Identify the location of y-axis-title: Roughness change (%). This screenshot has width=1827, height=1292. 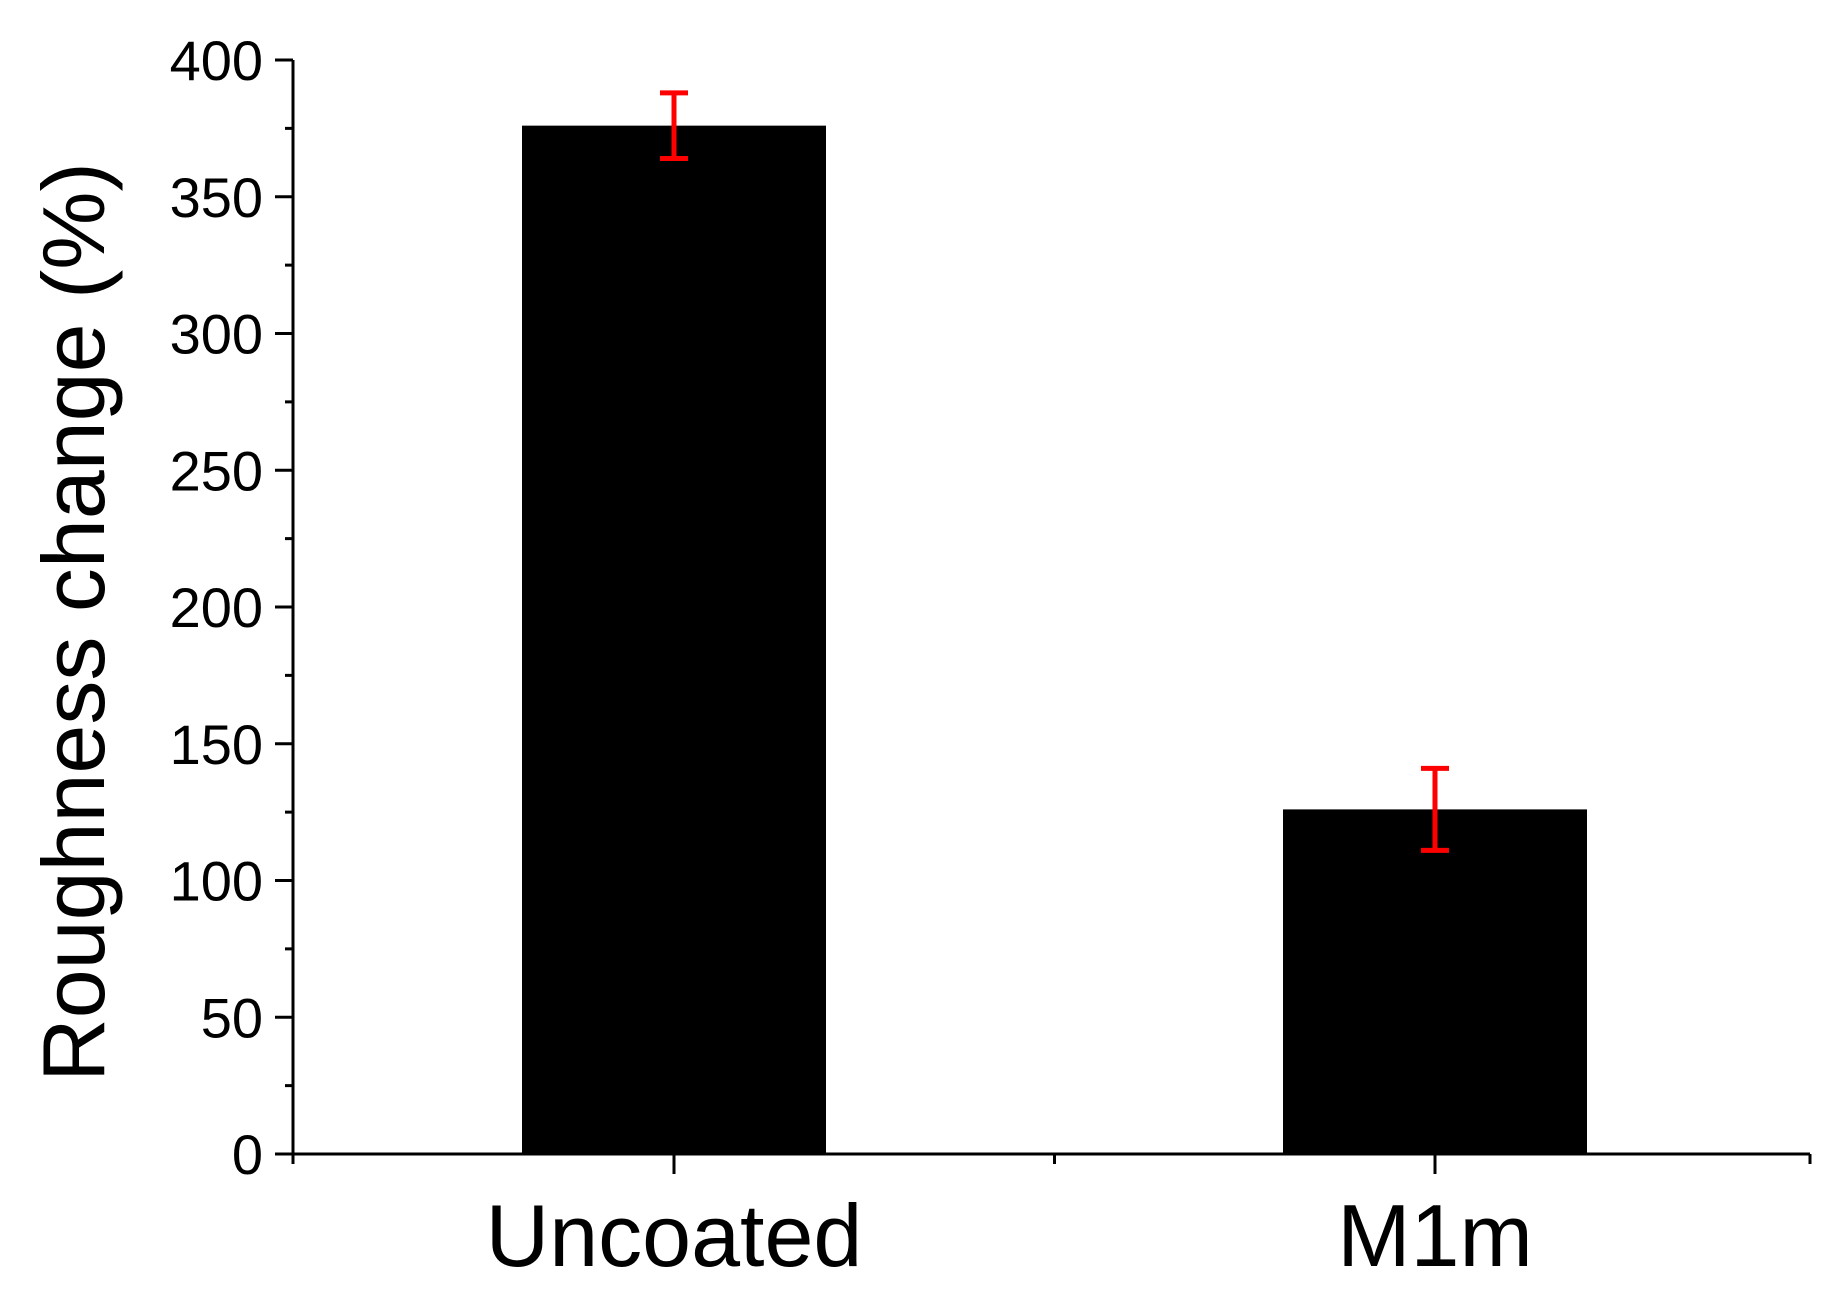
(73, 622).